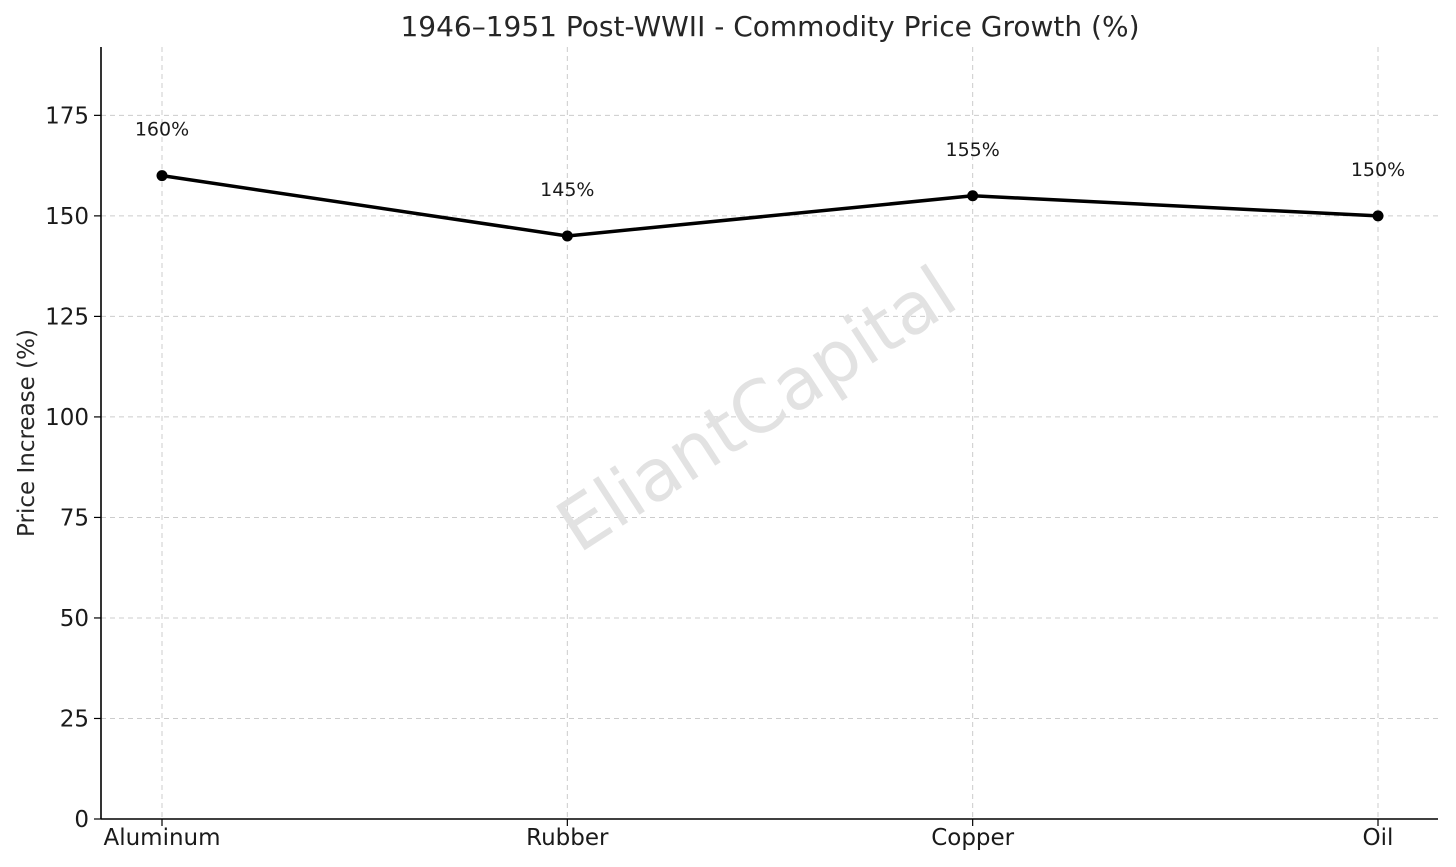  What do you see at coordinates (74, 619) in the screenshot?
I see `y-tick-label: 50` at bounding box center [74, 619].